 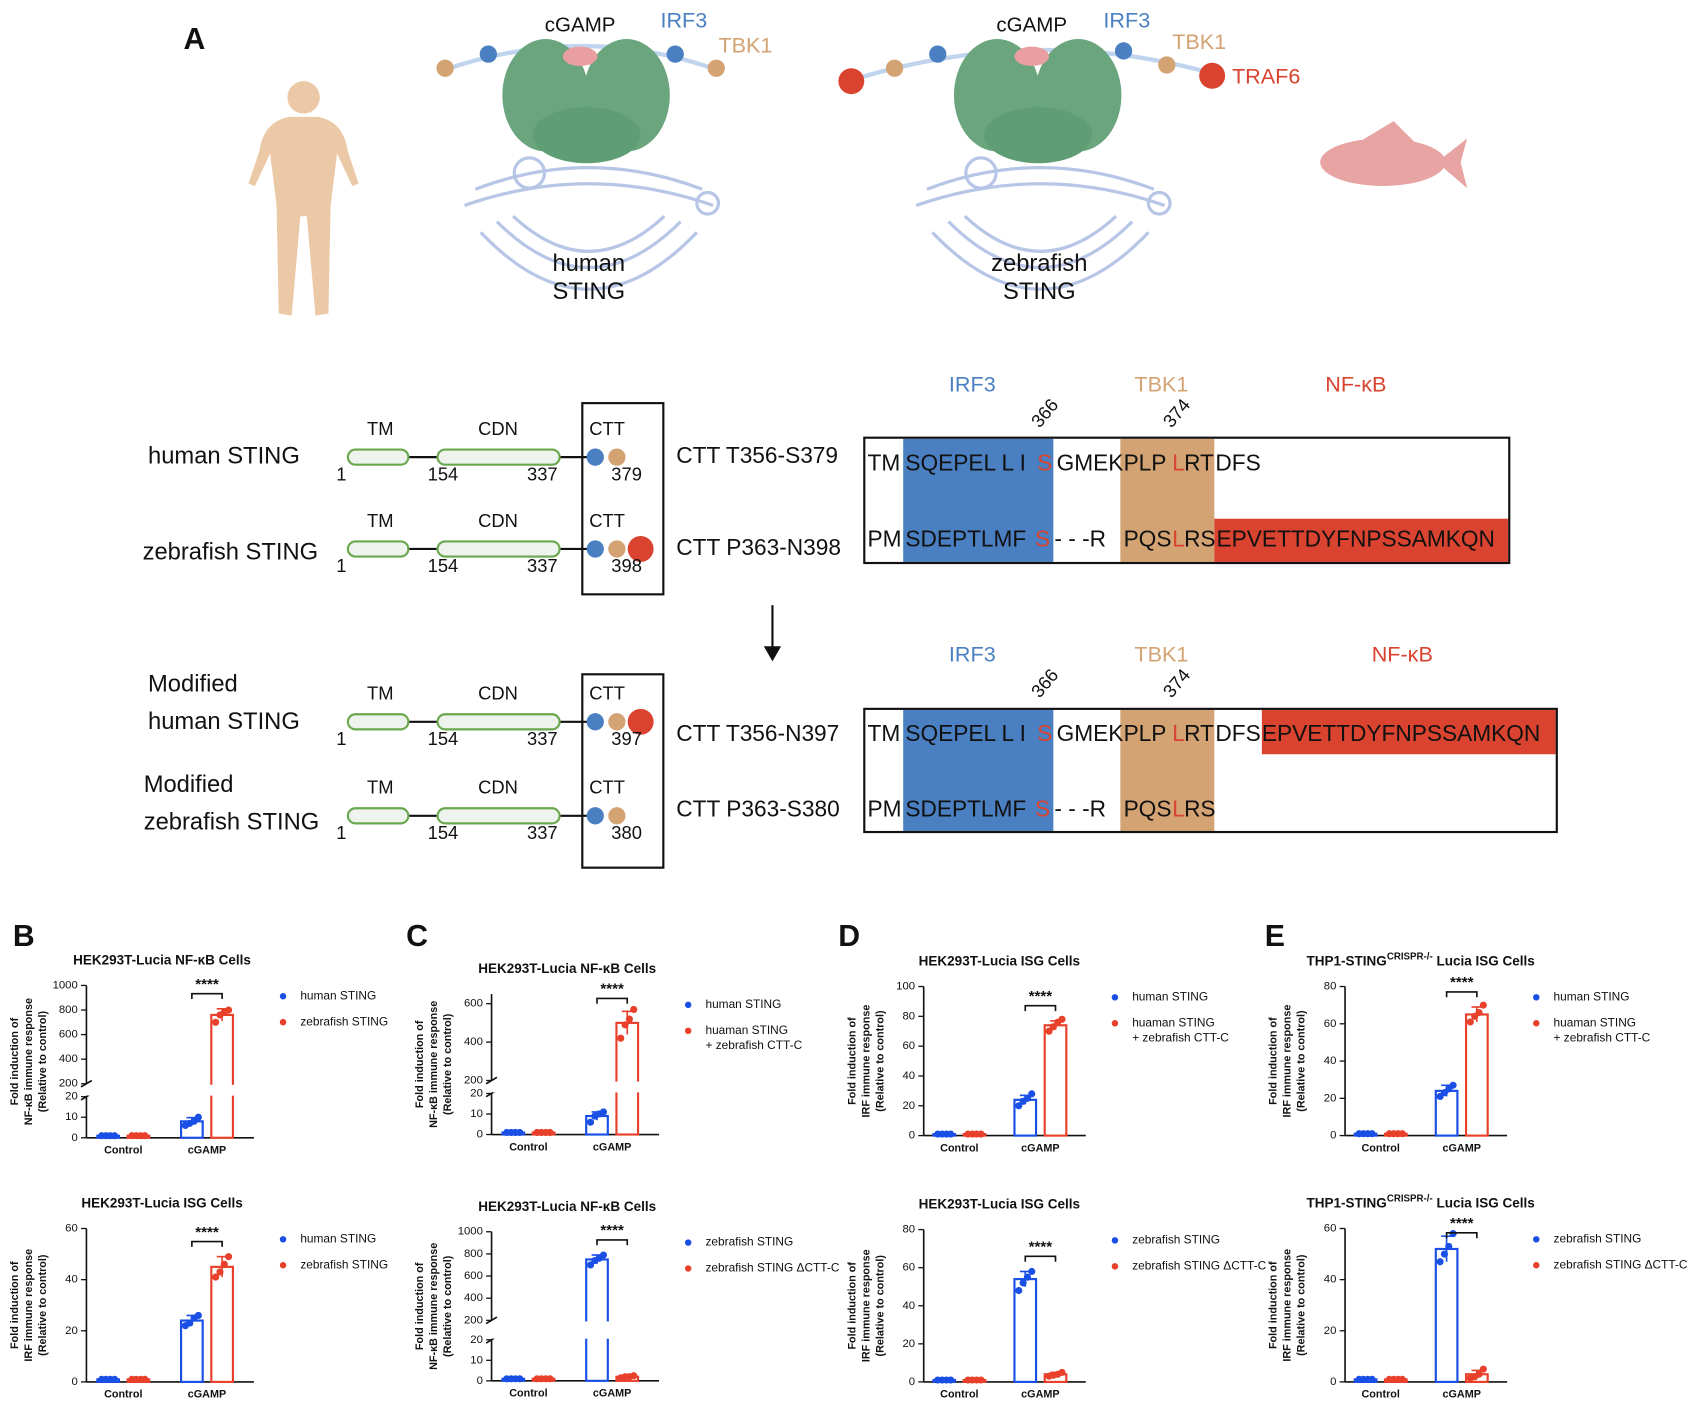 I want to click on partner-label: TRAF6, so click(x=1266, y=76).